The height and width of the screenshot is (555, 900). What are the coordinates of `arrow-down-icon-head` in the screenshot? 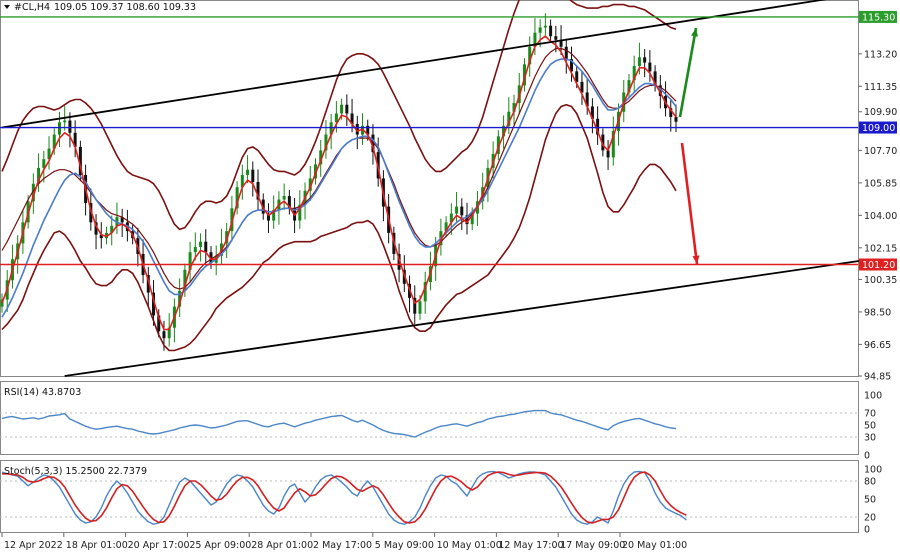 It's located at (696, 259).